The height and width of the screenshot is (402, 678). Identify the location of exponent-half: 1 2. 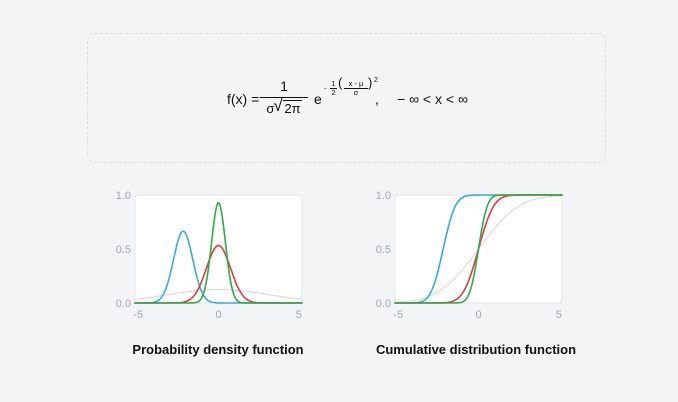
(333, 88).